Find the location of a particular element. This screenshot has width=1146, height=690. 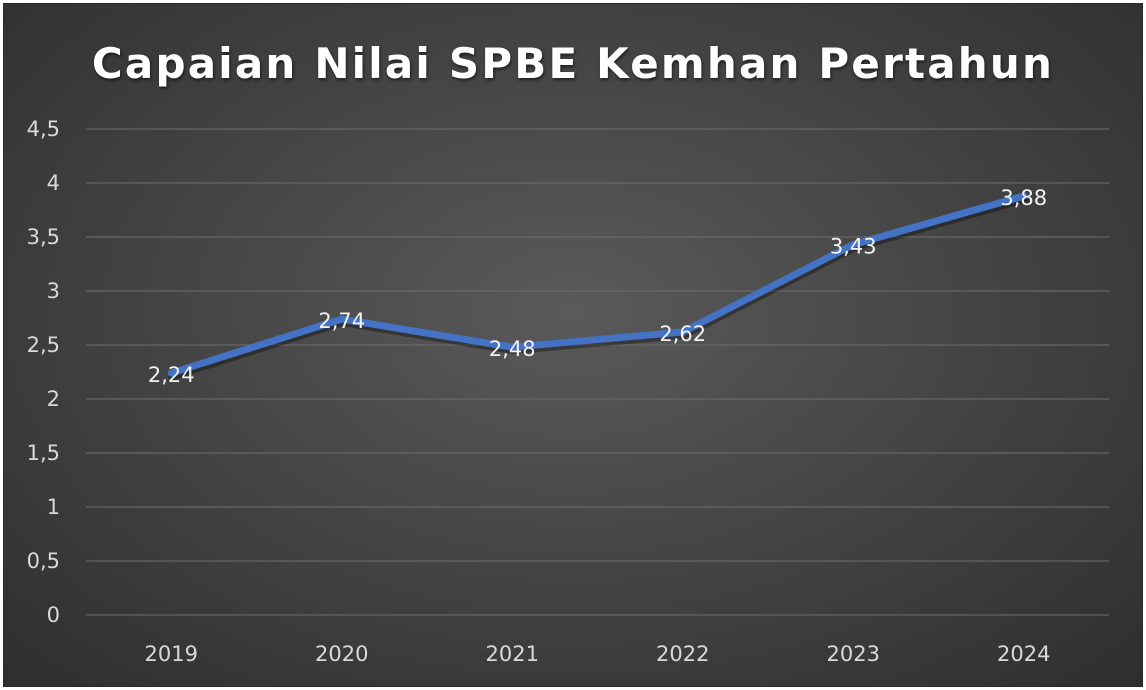

x-tick-label: 2022 is located at coordinates (682, 654).